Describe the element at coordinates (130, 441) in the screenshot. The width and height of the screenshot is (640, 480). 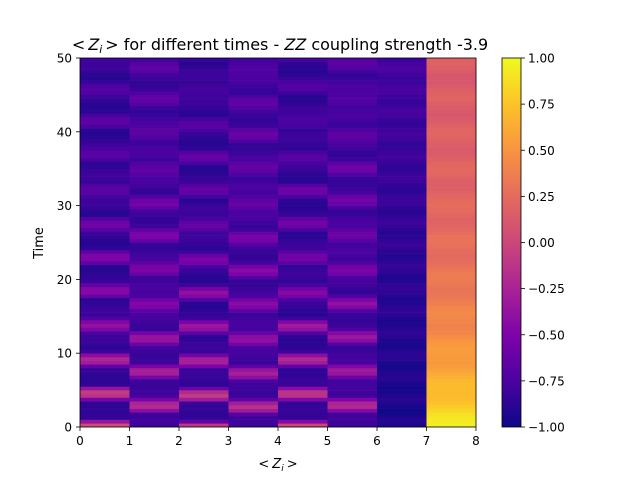
I see `x-tick-label: 1` at that location.